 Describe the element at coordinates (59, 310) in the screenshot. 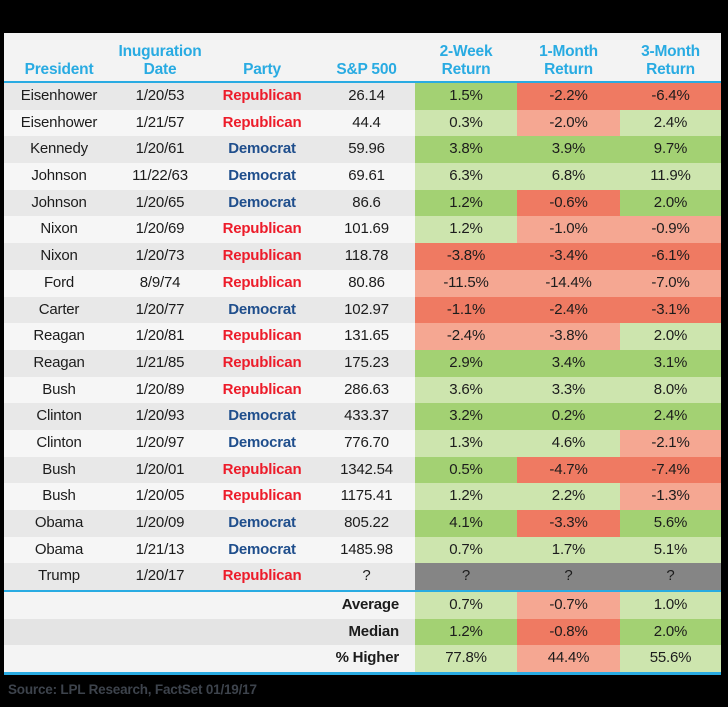

I see `cell-president: Carter` at that location.